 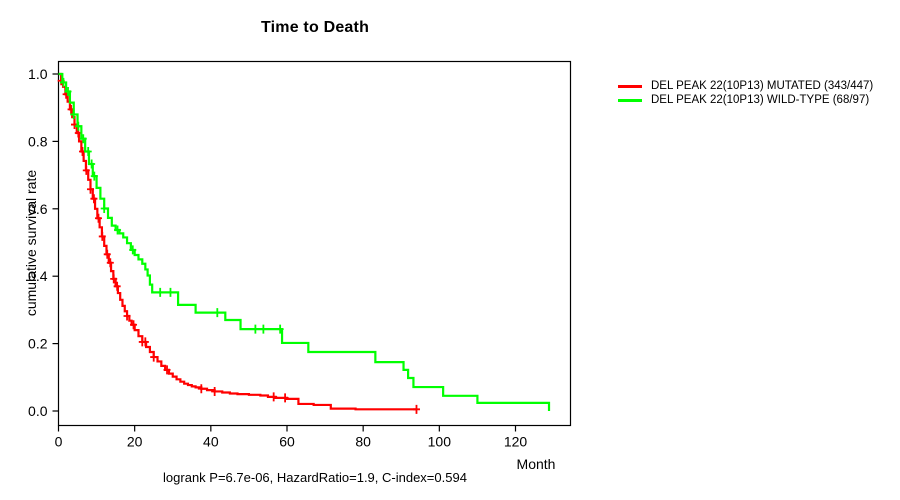 I want to click on x-axis-tick-label: 120, so click(x=516, y=442).